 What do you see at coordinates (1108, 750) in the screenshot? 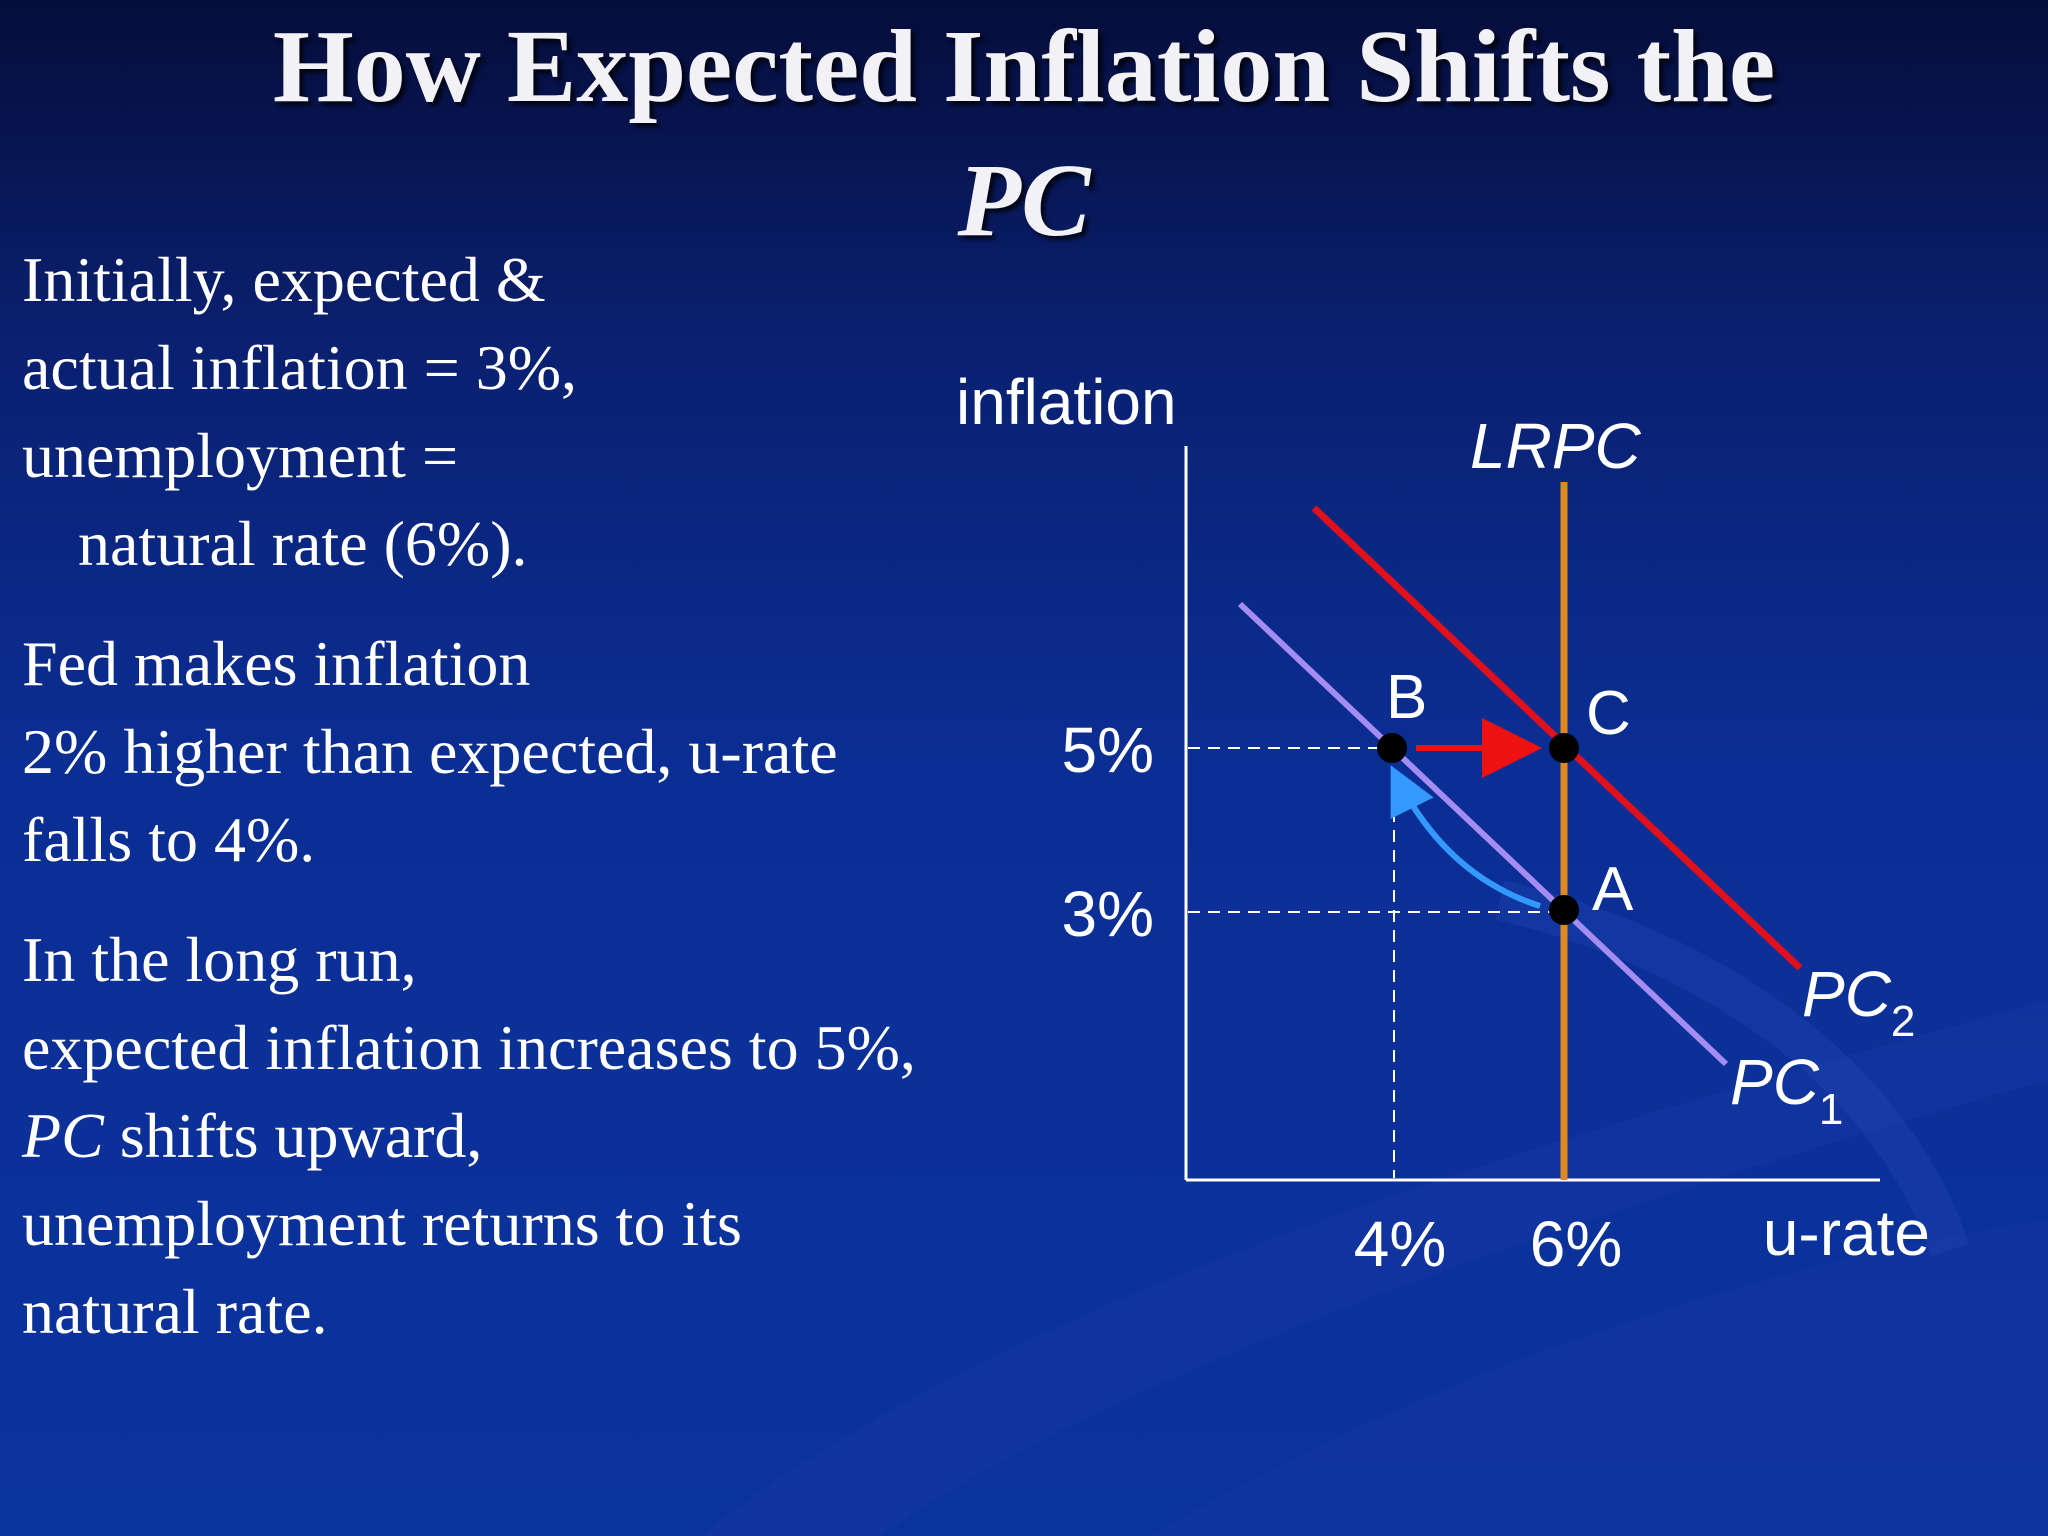
I see `y-tick-5pct: 5%` at bounding box center [1108, 750].